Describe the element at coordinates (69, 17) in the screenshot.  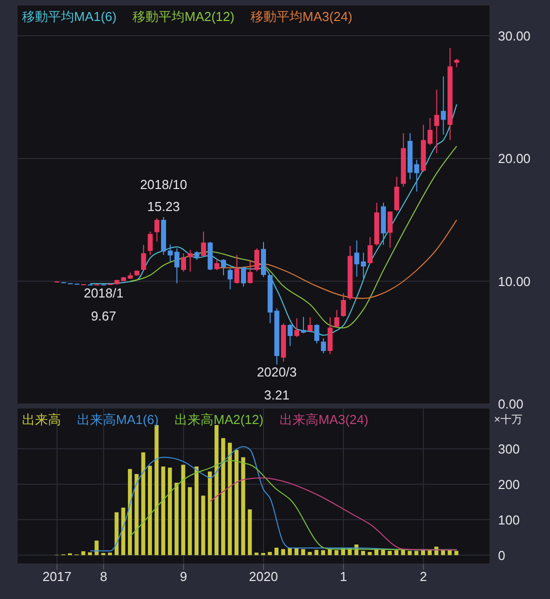
I see `text: 移動平均MA1(6)` at that location.